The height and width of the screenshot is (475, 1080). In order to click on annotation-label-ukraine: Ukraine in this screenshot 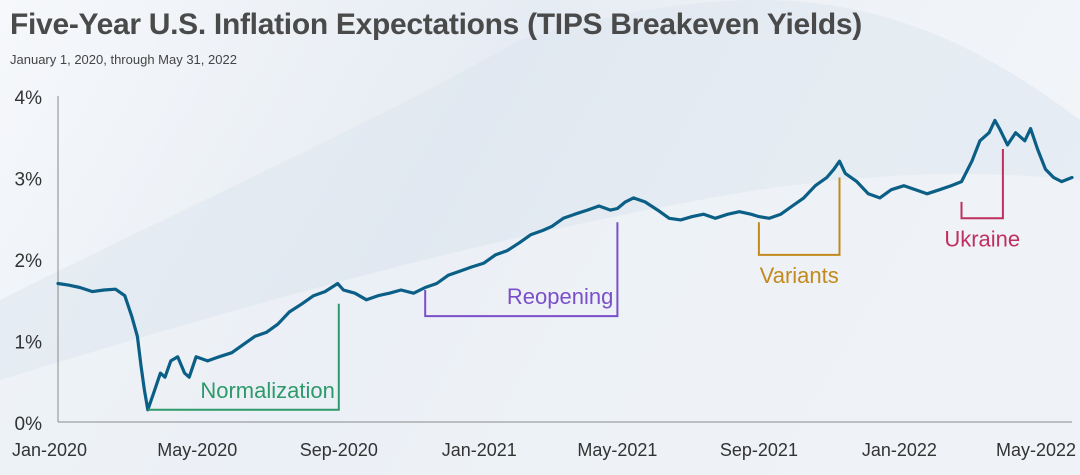, I will do `click(982, 238)`.